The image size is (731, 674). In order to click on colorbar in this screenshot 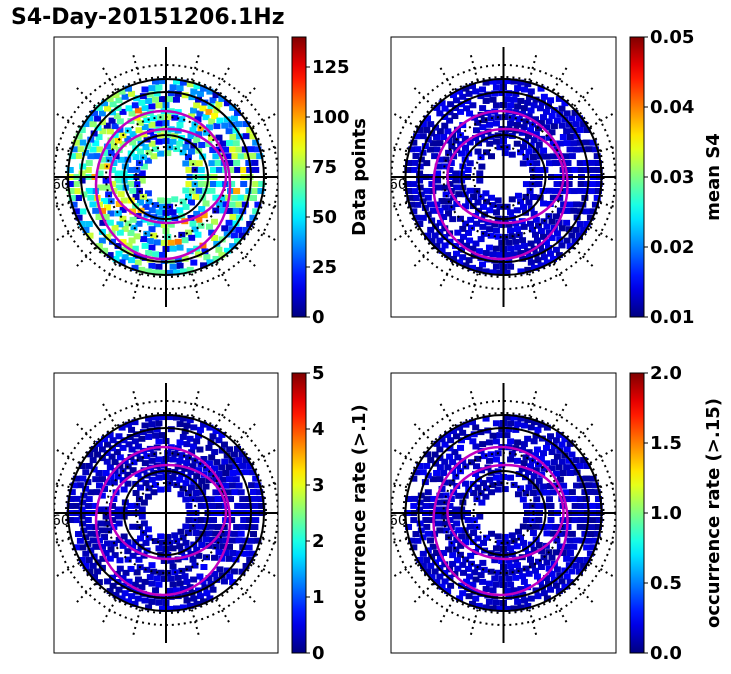, I will do `click(637, 513)`.